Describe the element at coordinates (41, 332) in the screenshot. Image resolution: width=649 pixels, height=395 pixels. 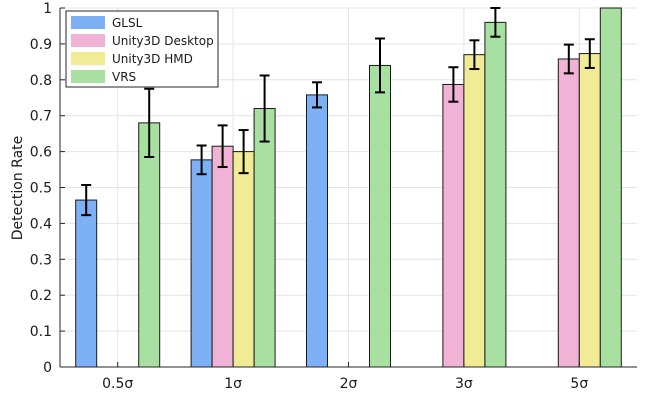
I see `y-tick-label: 0.1` at that location.